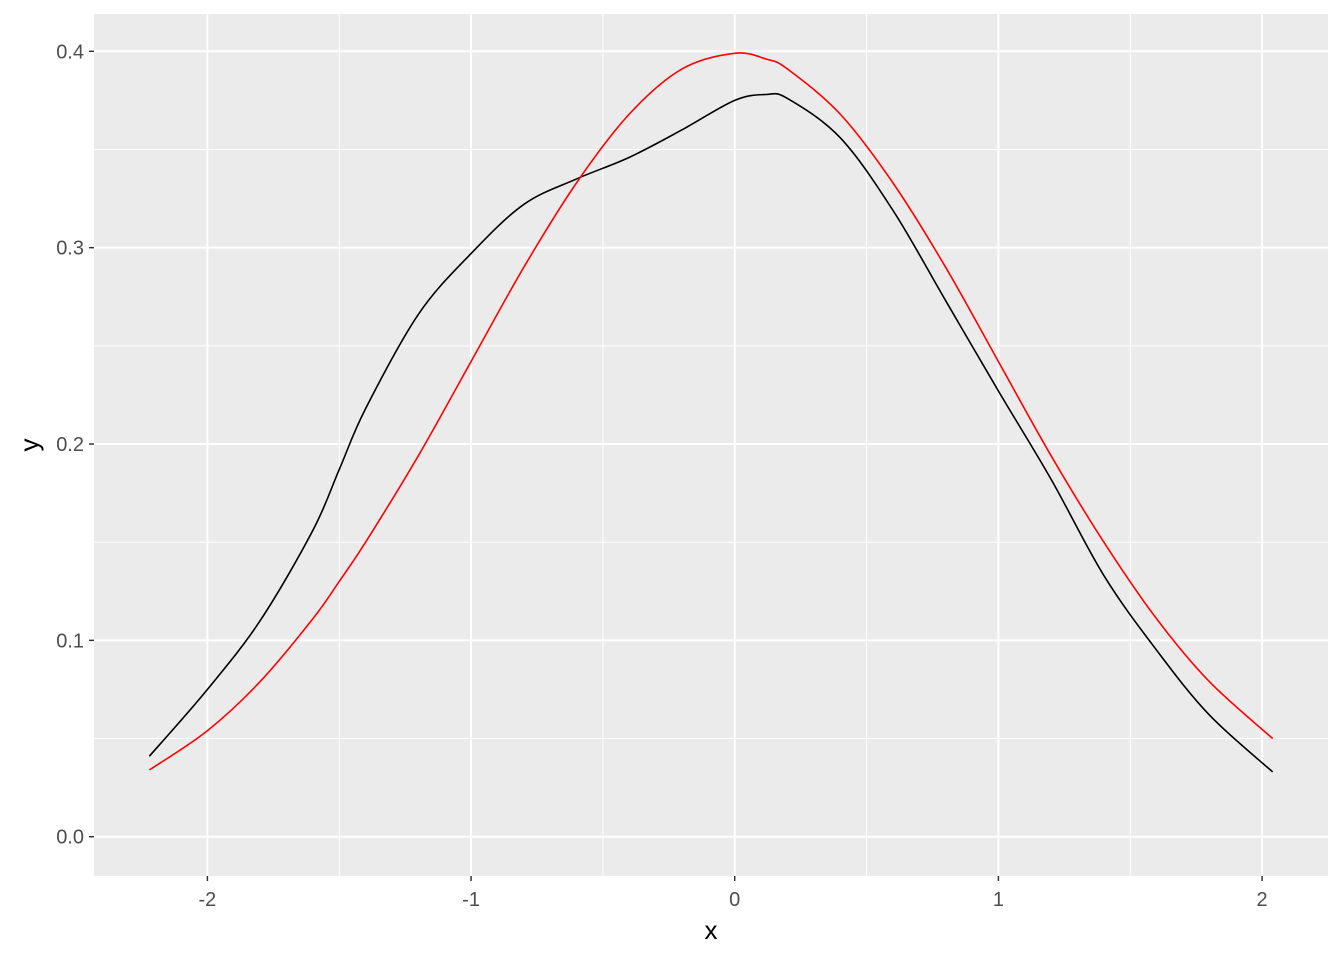 The image size is (1344, 960). Describe the element at coordinates (711, 930) in the screenshot. I see `x-axis-title: x` at that location.